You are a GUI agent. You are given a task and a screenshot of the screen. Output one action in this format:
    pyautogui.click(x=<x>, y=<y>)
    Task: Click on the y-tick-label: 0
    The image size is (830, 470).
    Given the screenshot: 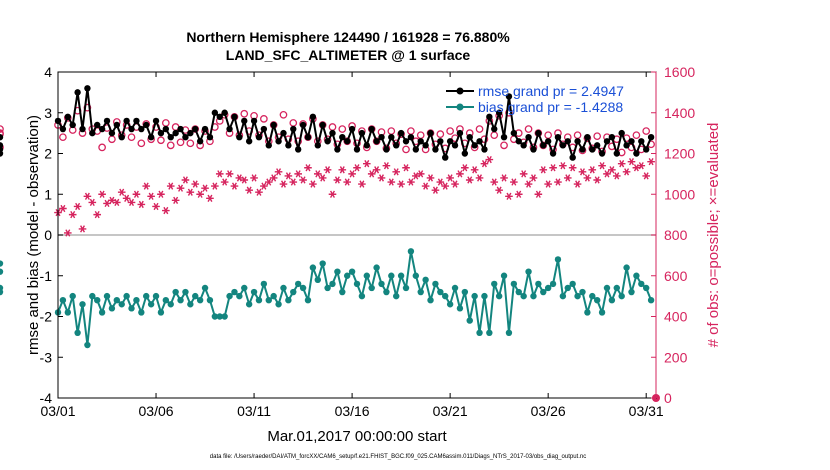 What is the action you would take?
    pyautogui.click(x=48, y=235)
    